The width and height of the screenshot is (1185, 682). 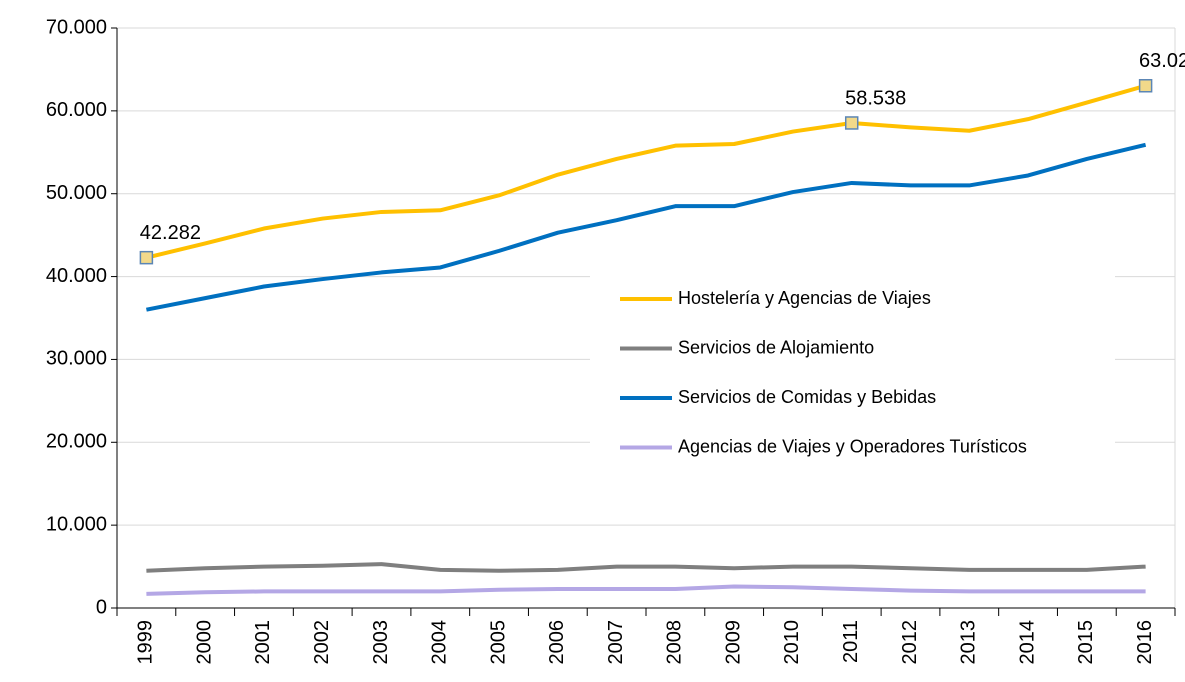 What do you see at coordinates (1086, 642) in the screenshot?
I see `x-tick-label: 2015` at bounding box center [1086, 642].